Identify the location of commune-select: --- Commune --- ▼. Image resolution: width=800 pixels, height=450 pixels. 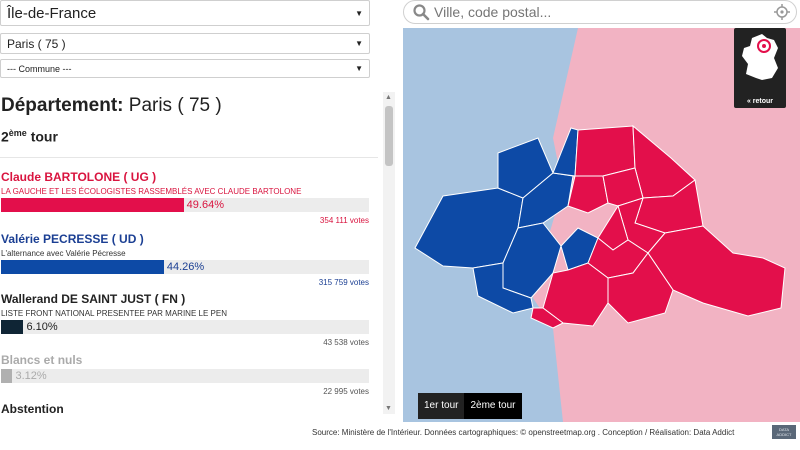
(185, 68).